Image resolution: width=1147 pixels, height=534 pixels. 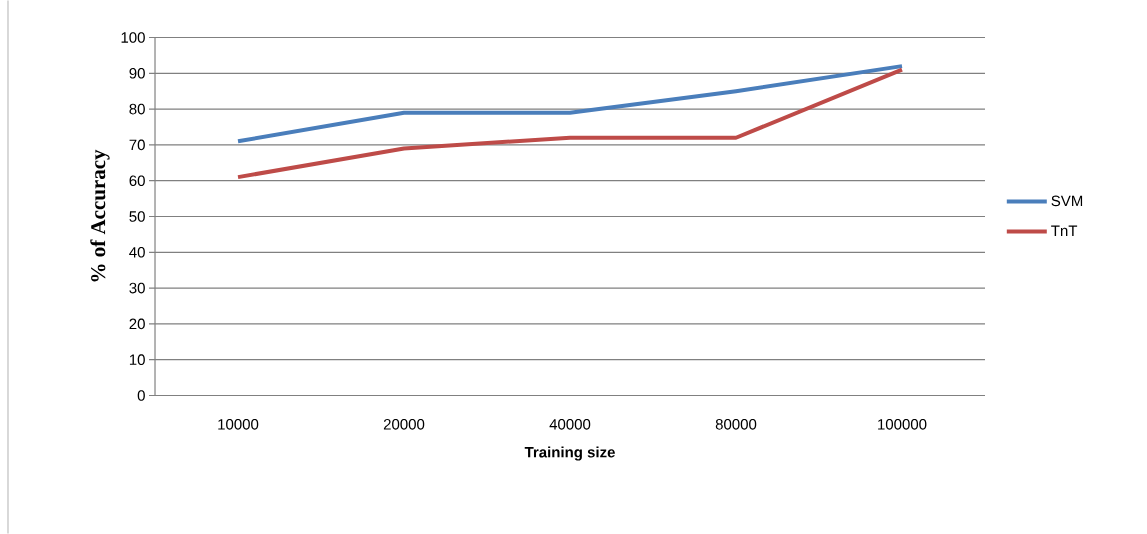 What do you see at coordinates (137, 73) in the screenshot?
I see `y-tick-label: 90` at bounding box center [137, 73].